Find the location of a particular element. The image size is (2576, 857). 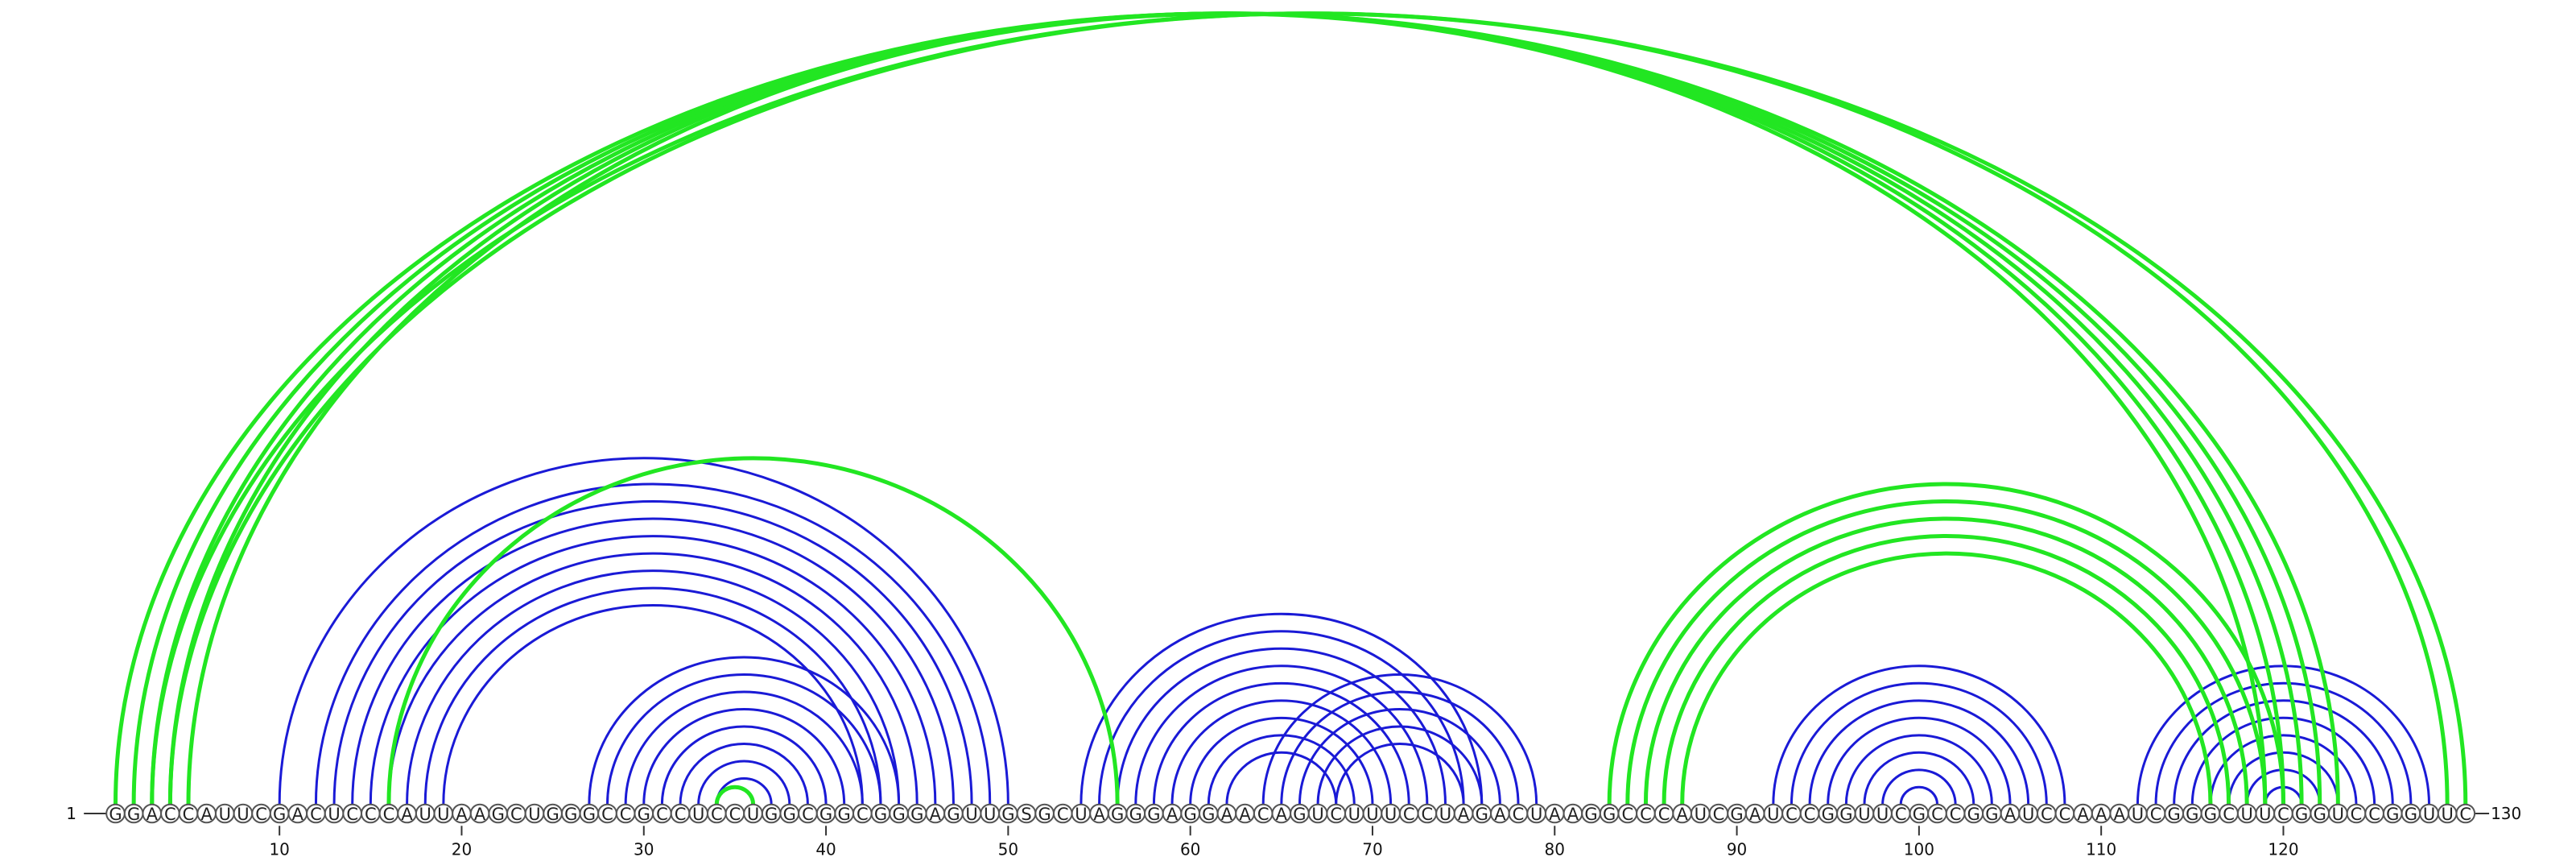

nucleotide-55: A is located at coordinates (1099, 813).